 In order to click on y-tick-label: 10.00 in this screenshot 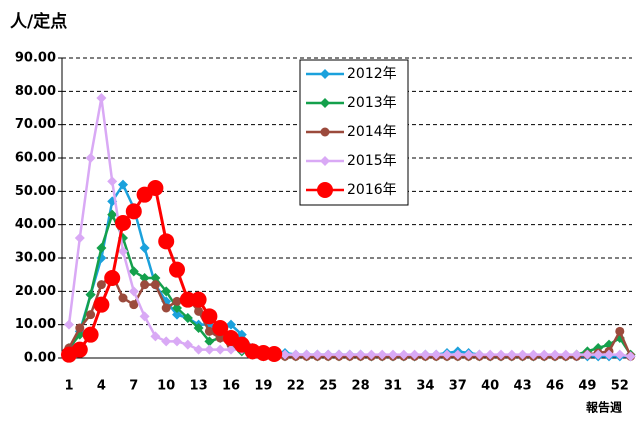, I will do `click(35, 324)`.